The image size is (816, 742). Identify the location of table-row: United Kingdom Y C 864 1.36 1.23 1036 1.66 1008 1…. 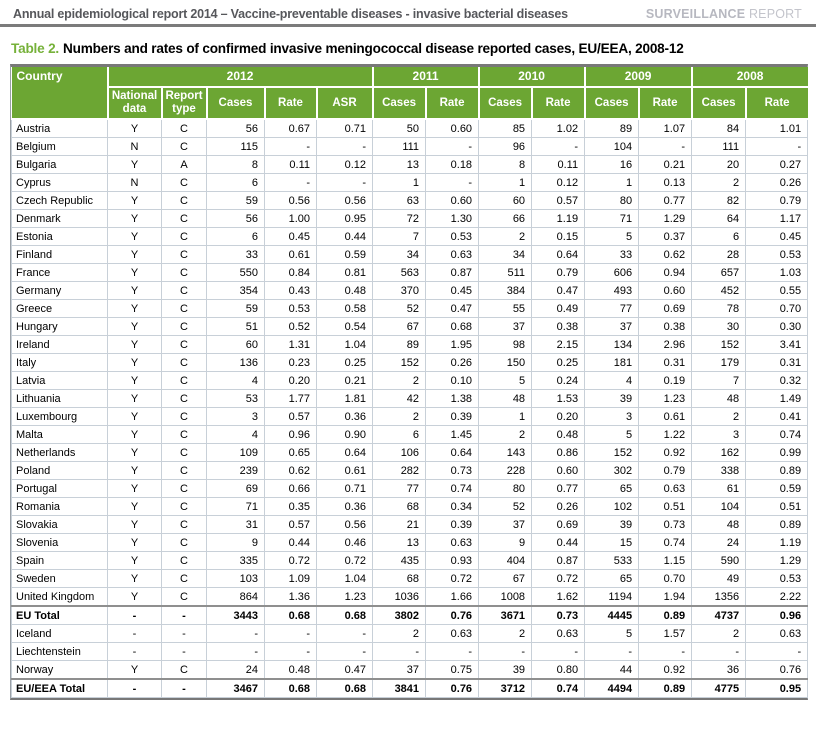
(410, 597).